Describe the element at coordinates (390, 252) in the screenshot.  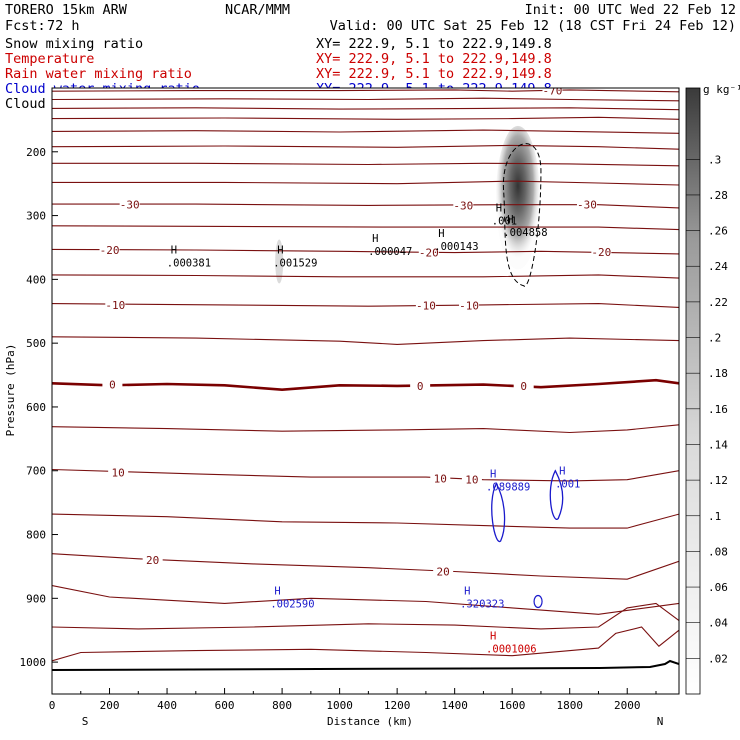
I see `max-value-label: .000047` at that location.